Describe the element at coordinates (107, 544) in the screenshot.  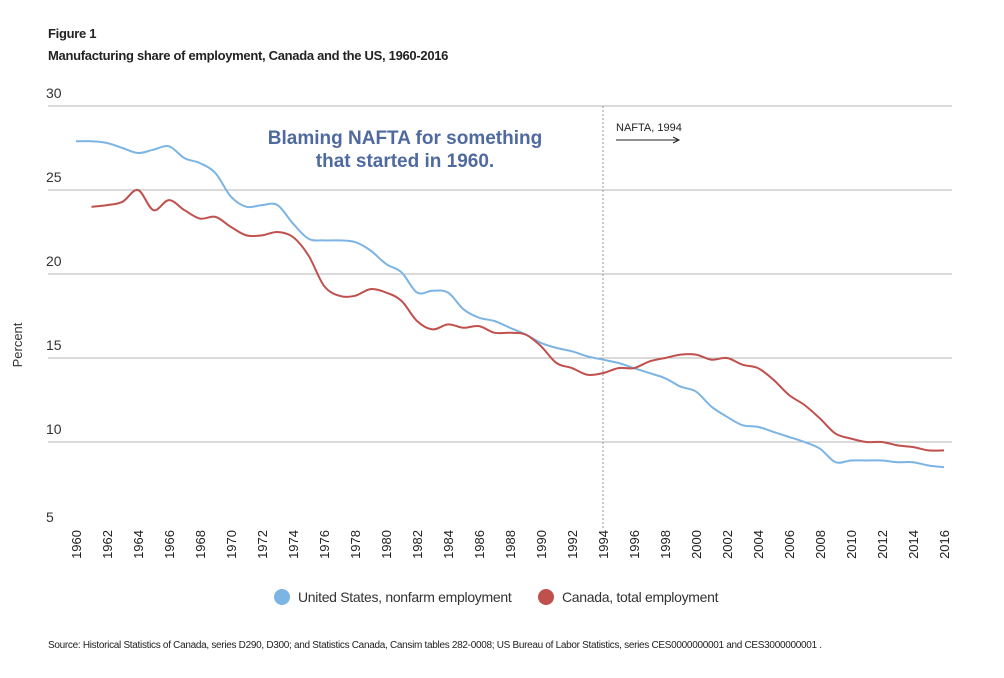
I see `x-tick-label: 1962` at that location.